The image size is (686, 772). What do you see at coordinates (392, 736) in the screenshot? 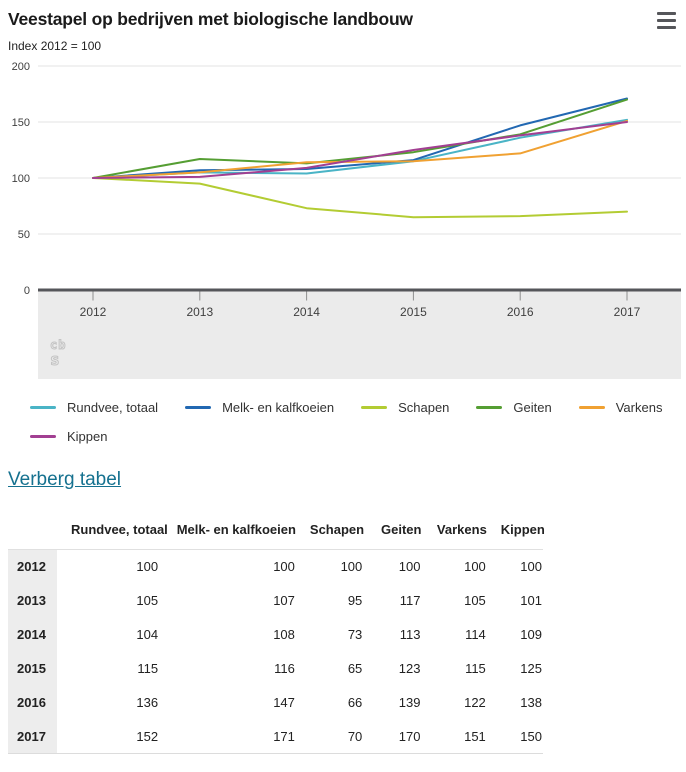
I see `table-cell: 170` at bounding box center [392, 736].